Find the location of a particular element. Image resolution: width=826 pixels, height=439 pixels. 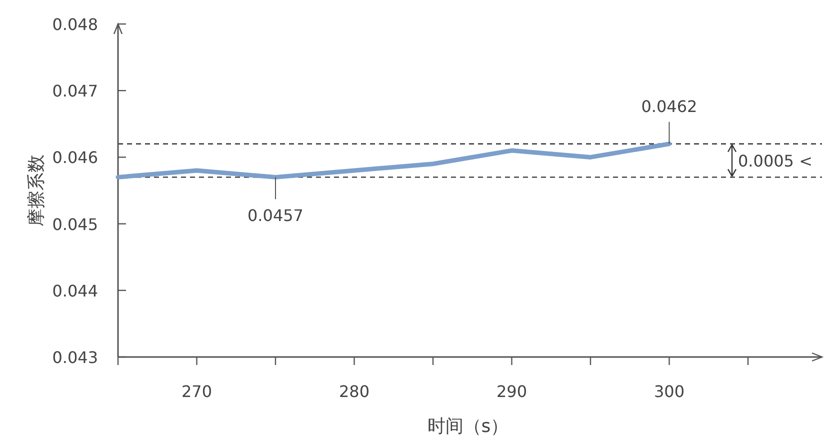

x-tick-label: 280 is located at coordinates (354, 391).